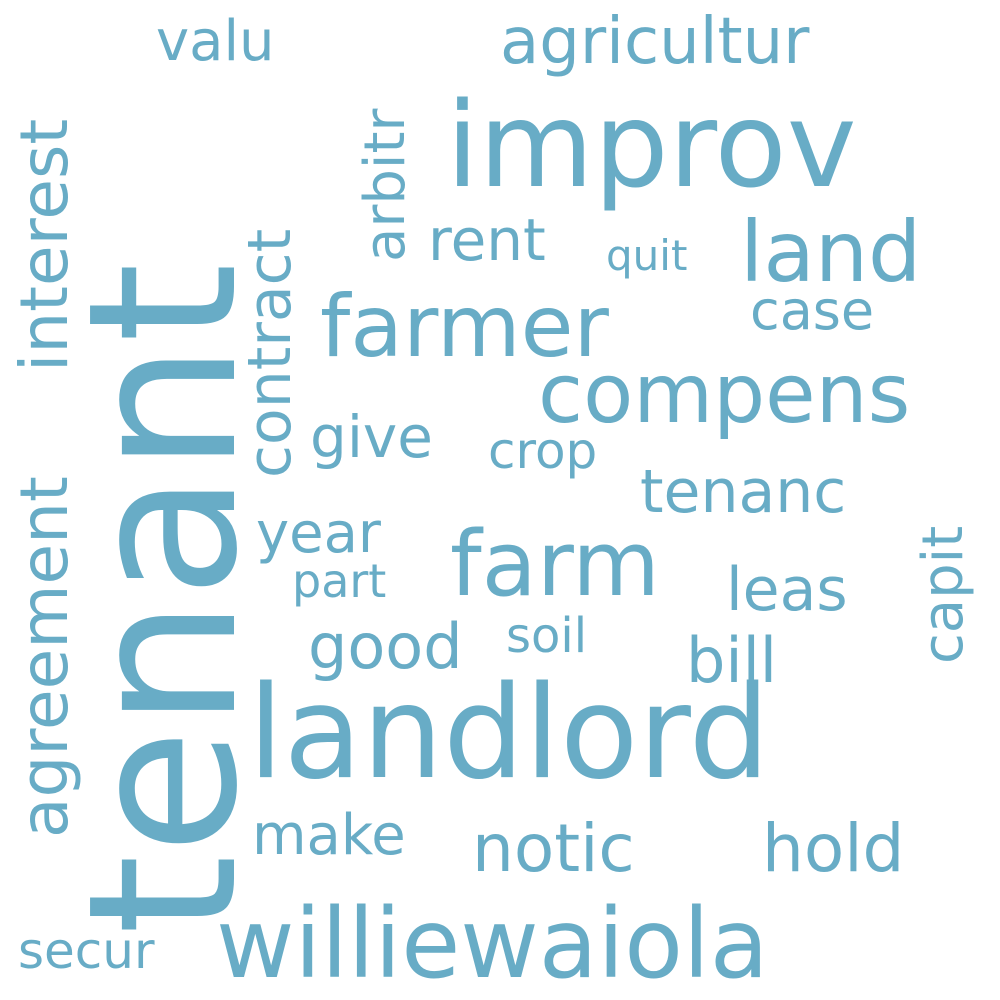  I want to click on word-valu: valu, so click(215, 41).